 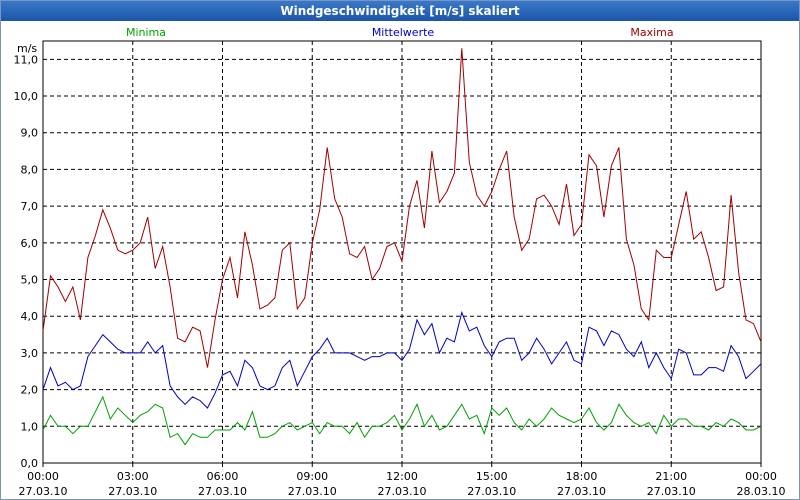 What do you see at coordinates (30, 463) in the screenshot?
I see `y-tick-label: 0,0` at bounding box center [30, 463].